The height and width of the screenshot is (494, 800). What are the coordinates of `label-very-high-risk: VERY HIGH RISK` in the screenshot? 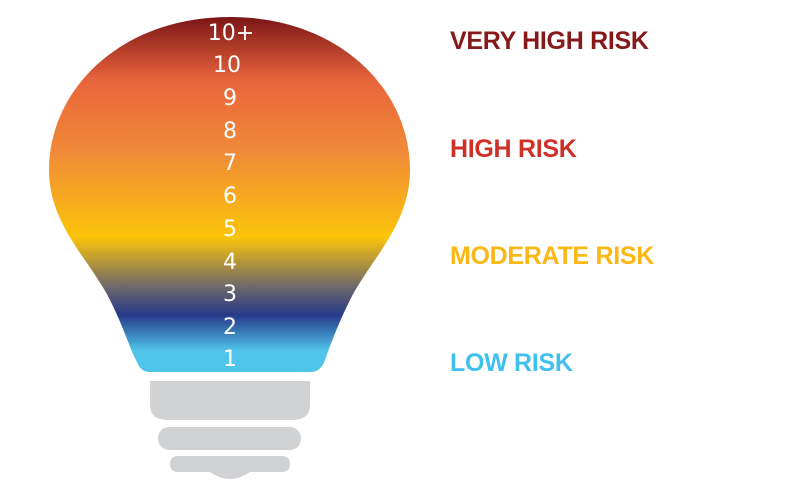 It's located at (549, 41).